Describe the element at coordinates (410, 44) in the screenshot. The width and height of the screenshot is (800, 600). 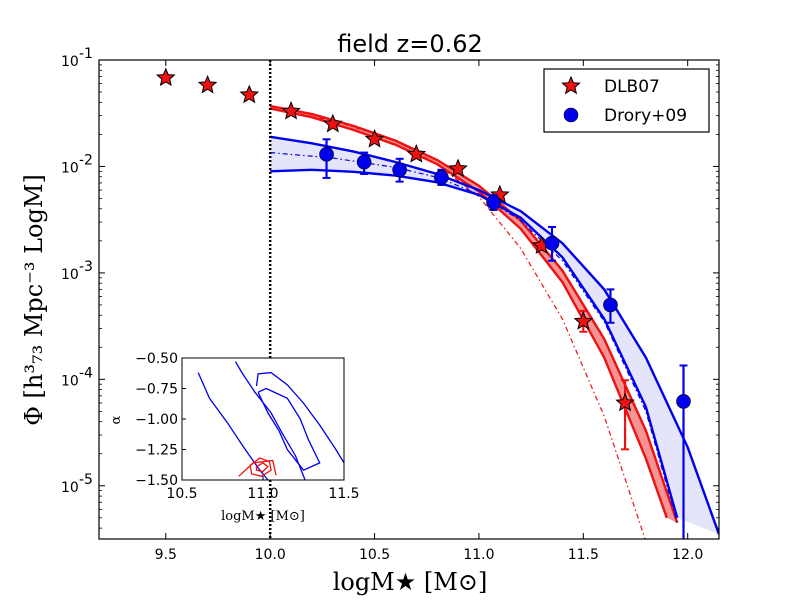
I see `chart-title: field z=0.62` at that location.